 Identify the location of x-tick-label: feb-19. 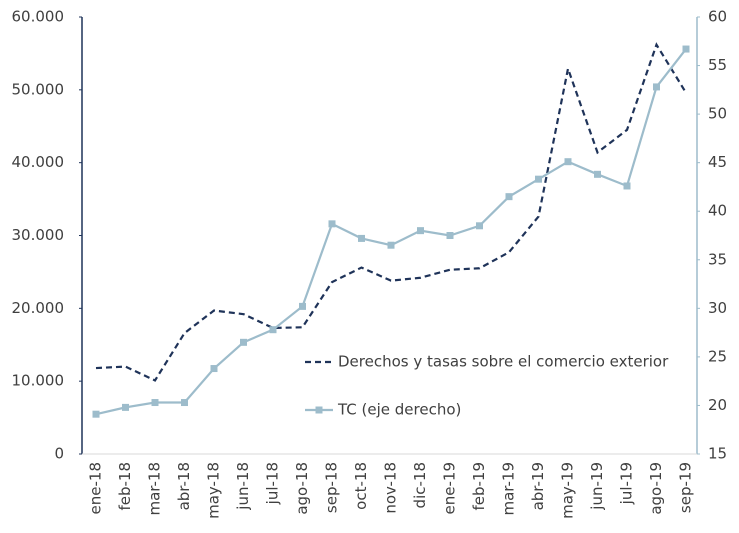
(479, 486).